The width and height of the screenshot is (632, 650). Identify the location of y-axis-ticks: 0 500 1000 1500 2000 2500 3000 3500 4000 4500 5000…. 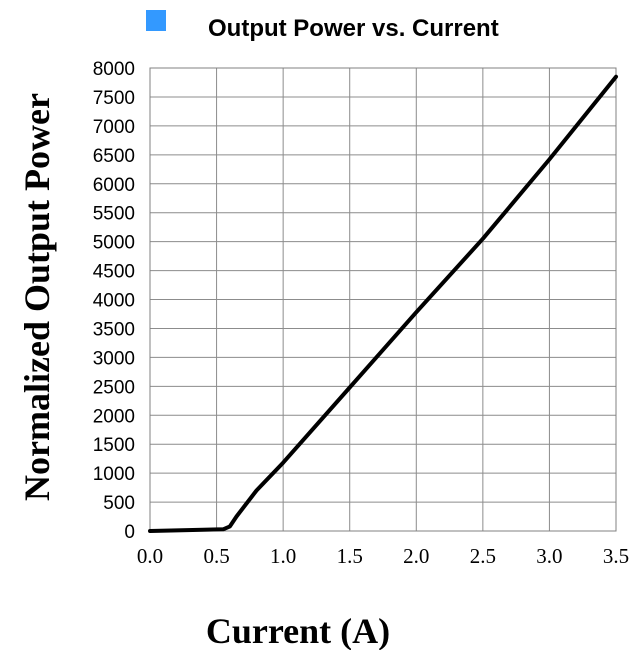
(114, 301).